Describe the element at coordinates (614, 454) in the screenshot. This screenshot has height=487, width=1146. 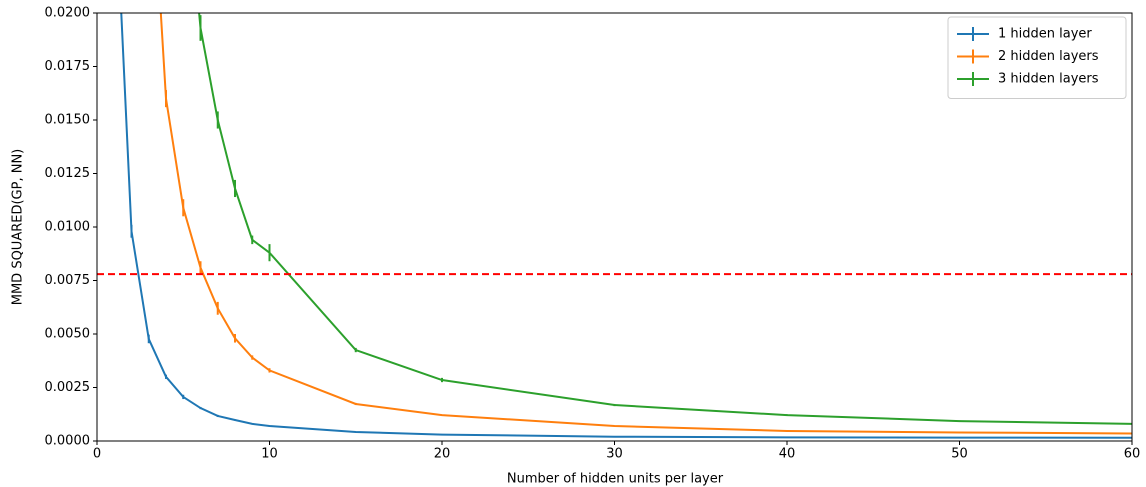
I see `x-tick-label: 30` at that location.